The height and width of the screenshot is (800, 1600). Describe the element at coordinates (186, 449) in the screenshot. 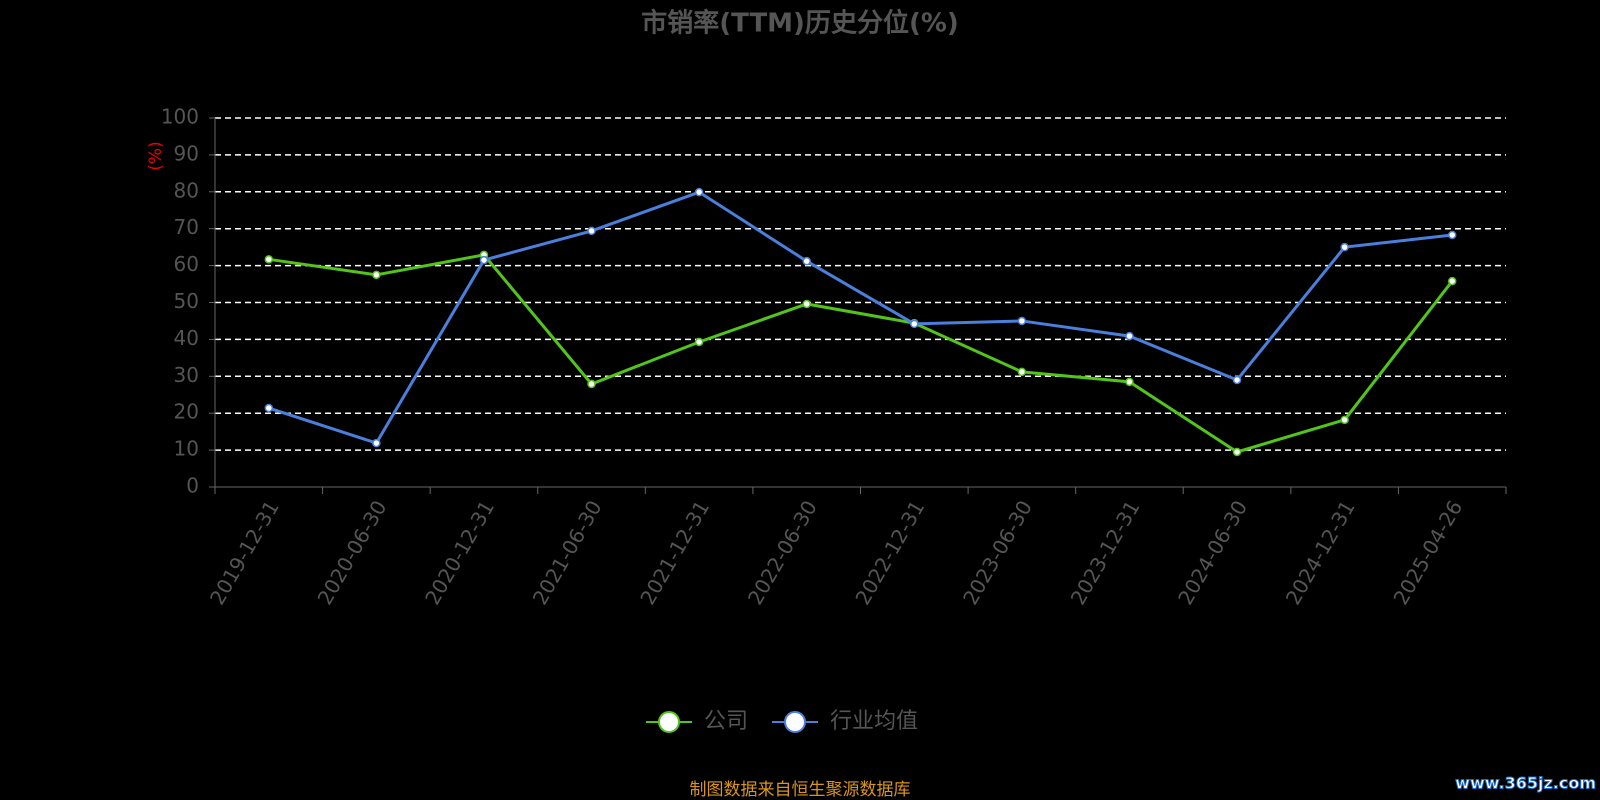

I see `y-tick-label: 10` at that location.